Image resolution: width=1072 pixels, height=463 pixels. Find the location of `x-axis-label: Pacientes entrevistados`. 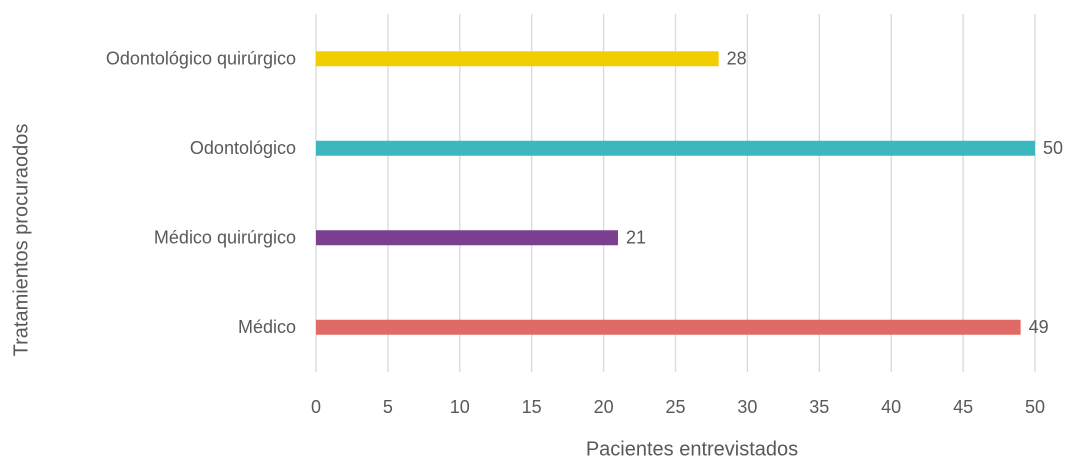

x-axis-label: Pacientes entrevistados is located at coordinates (692, 448).